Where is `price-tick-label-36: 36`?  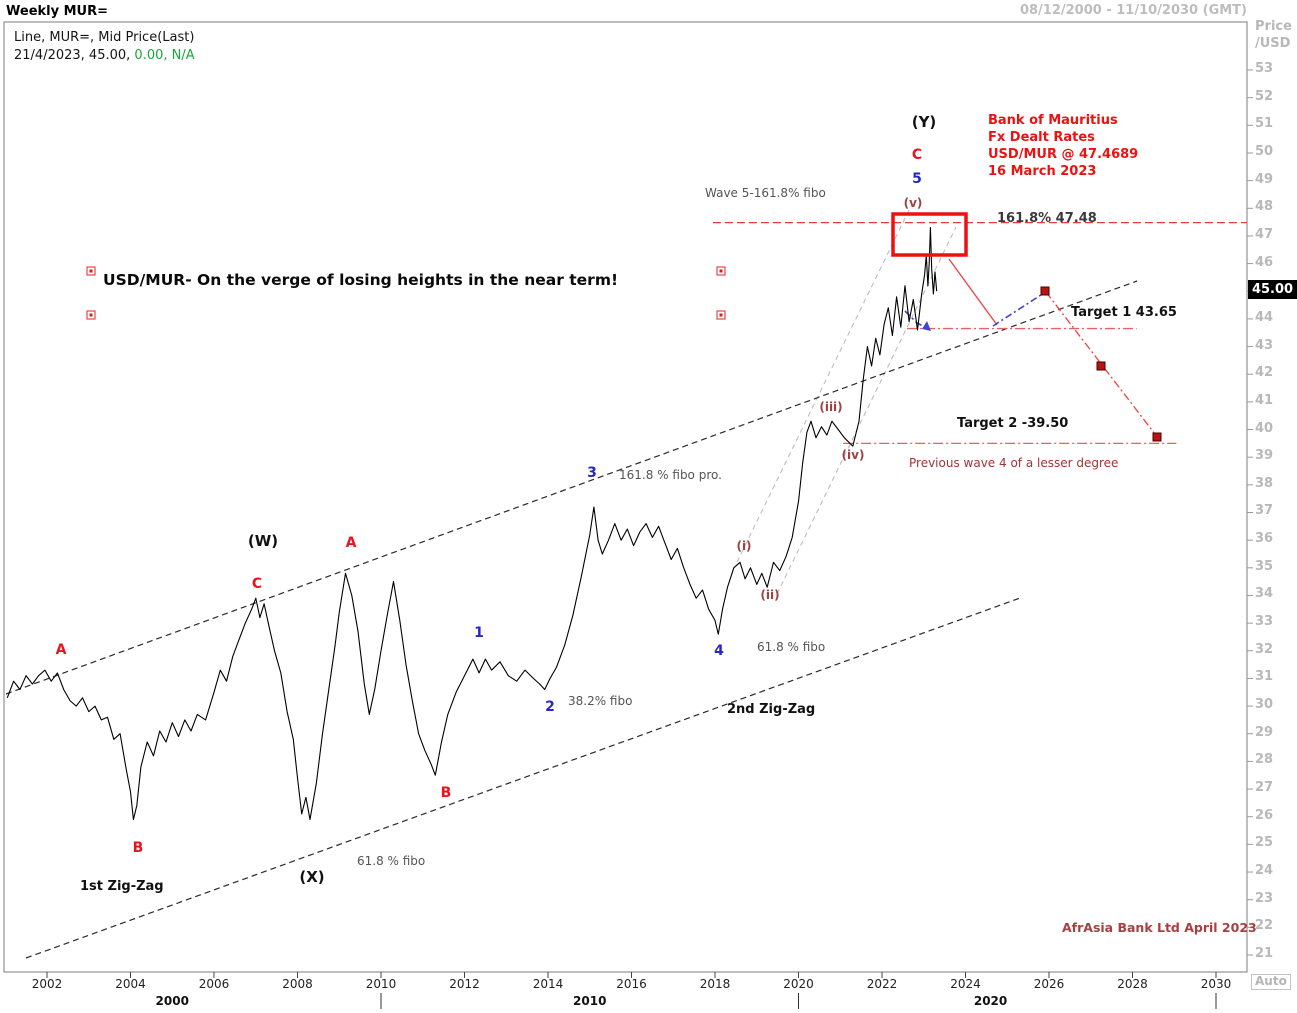 price-tick-label-36: 36 is located at coordinates (1264, 539).